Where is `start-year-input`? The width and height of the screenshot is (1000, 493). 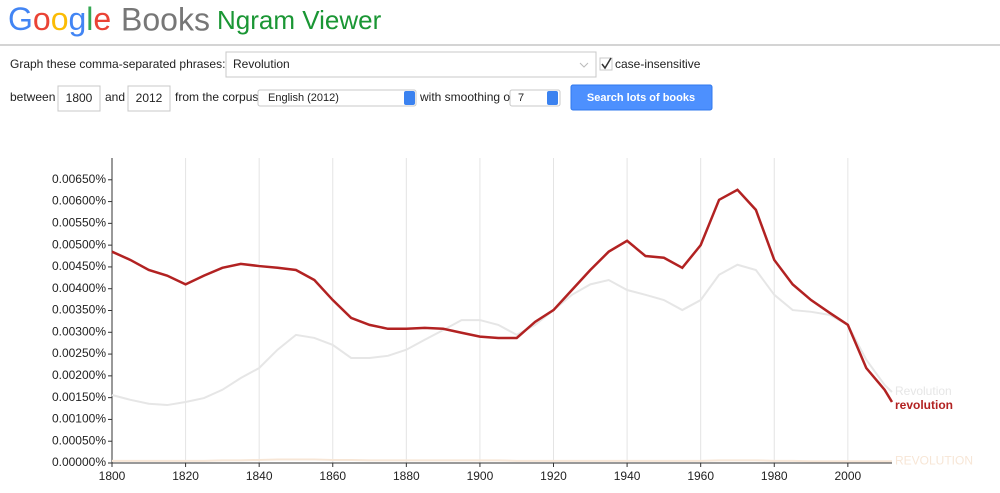
start-year-input is located at coordinates (79, 98).